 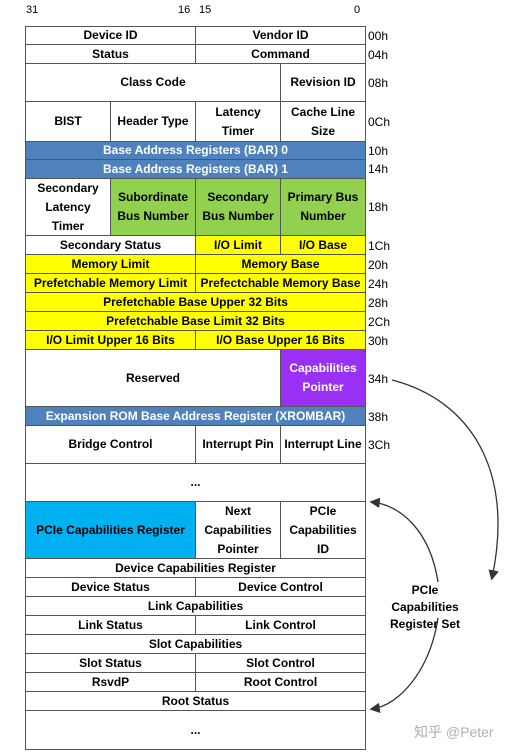 What do you see at coordinates (378, 55) in the screenshot?
I see `offset-04h: 04h` at bounding box center [378, 55].